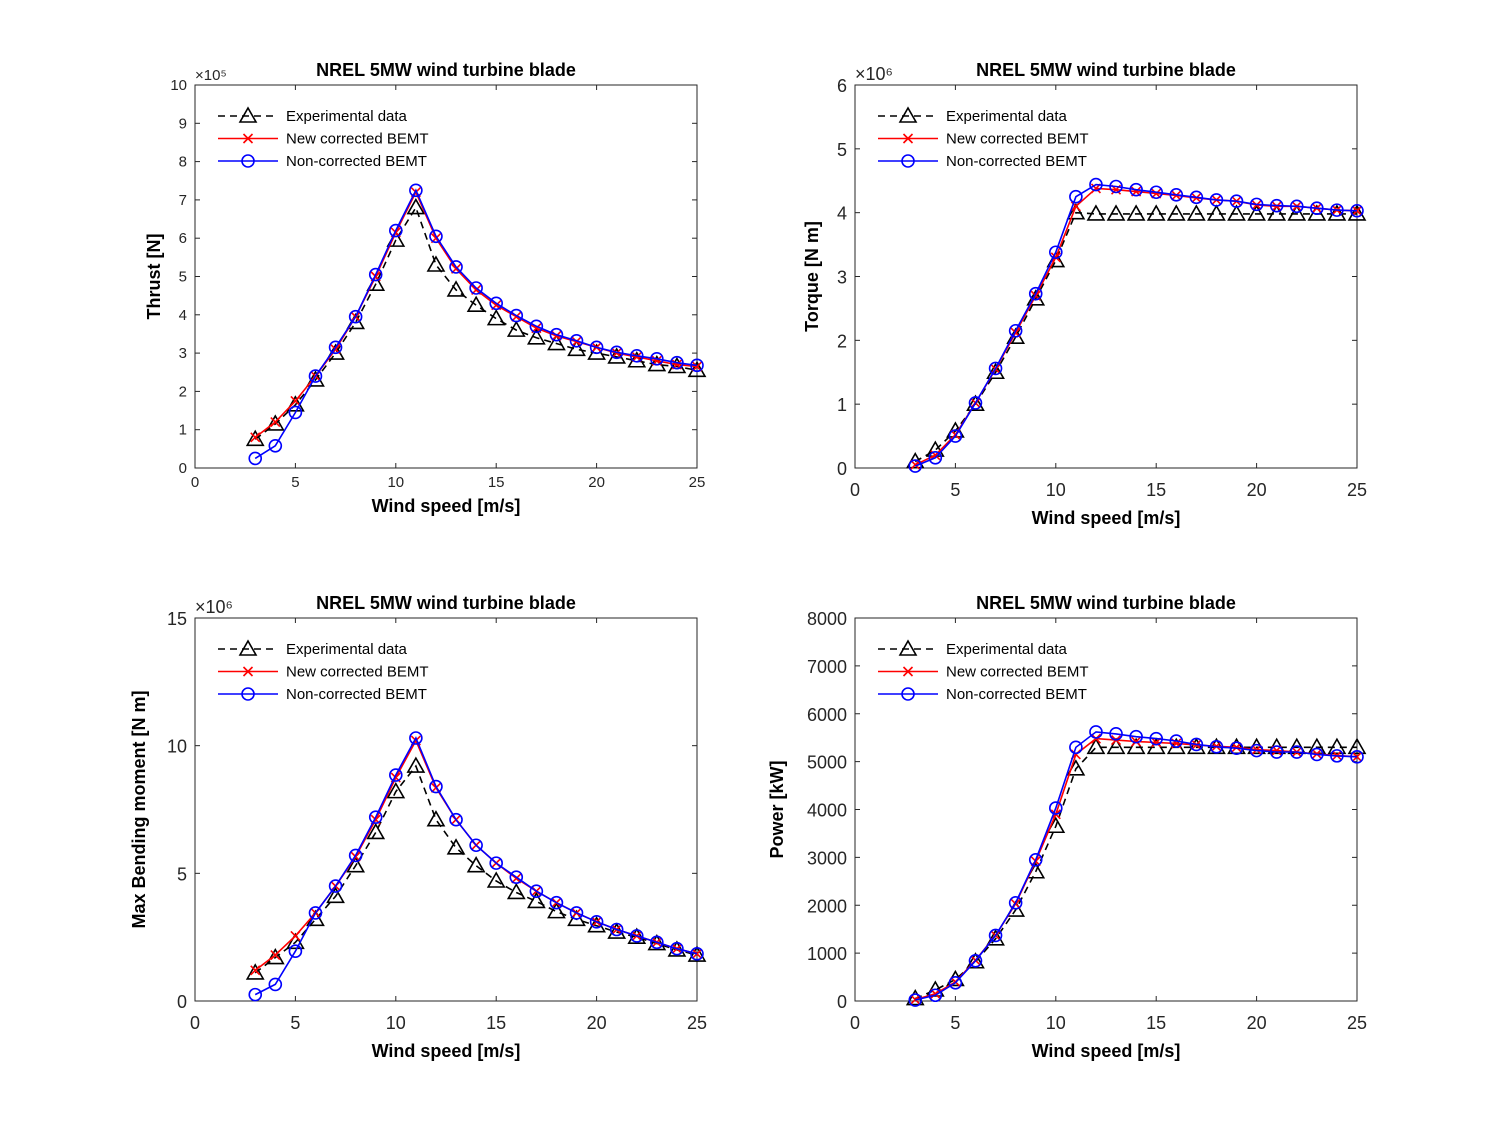 This screenshot has width=1500, height=1125. I want to click on y-tick-label: 7000, so click(827, 667).